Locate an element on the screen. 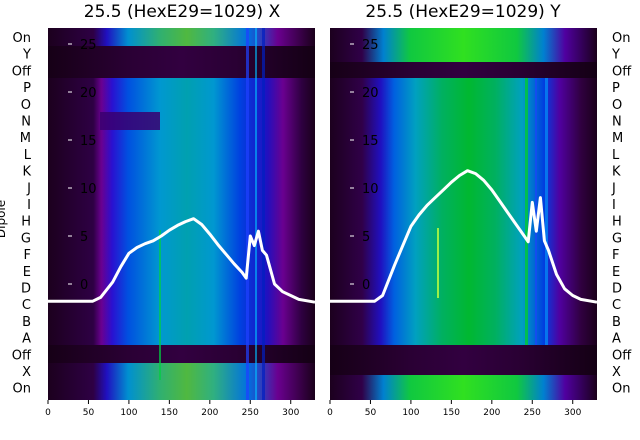 Image resolution: width=640 pixels, height=440 pixels. left-heatmap-off-top is located at coordinates (181, 62).